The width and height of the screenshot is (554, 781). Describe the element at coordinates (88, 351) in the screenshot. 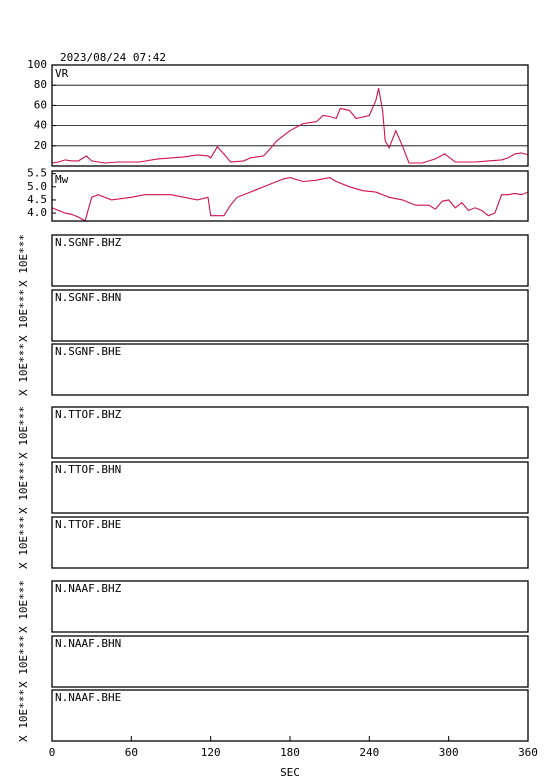

I see `trace-station: N.SGNF.BHE` at that location.